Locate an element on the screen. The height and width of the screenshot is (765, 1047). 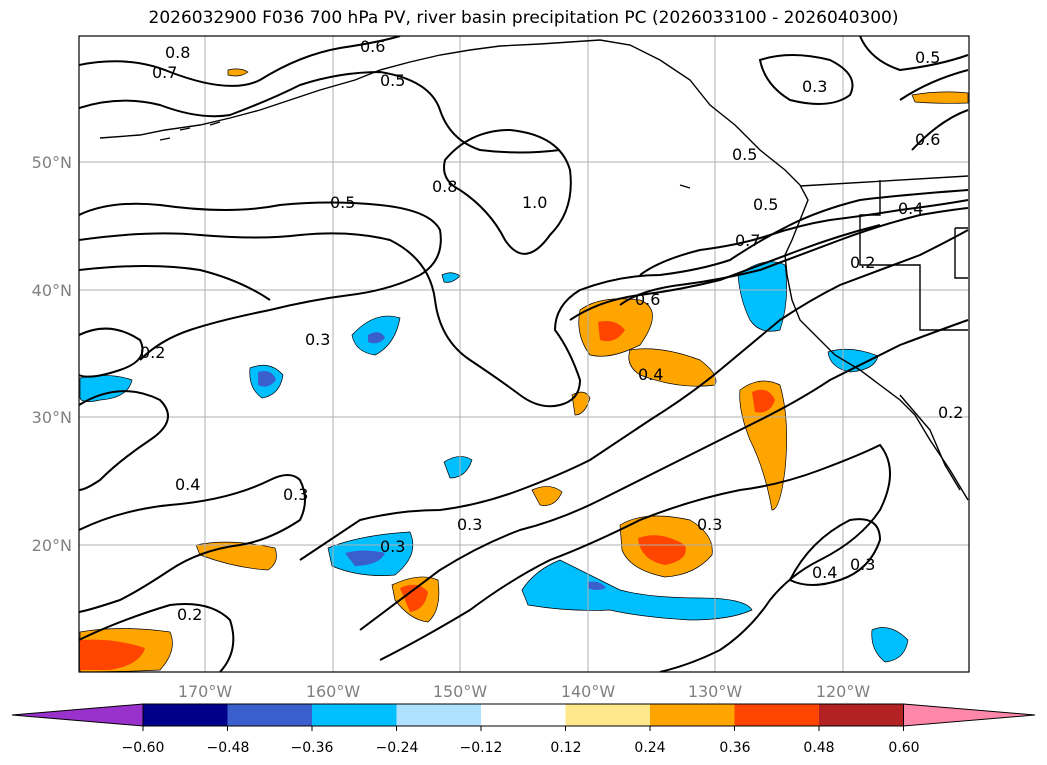
longitude-labels: 170°W 160°W 150°W 140°W 130°W 120°W is located at coordinates (524, 691).